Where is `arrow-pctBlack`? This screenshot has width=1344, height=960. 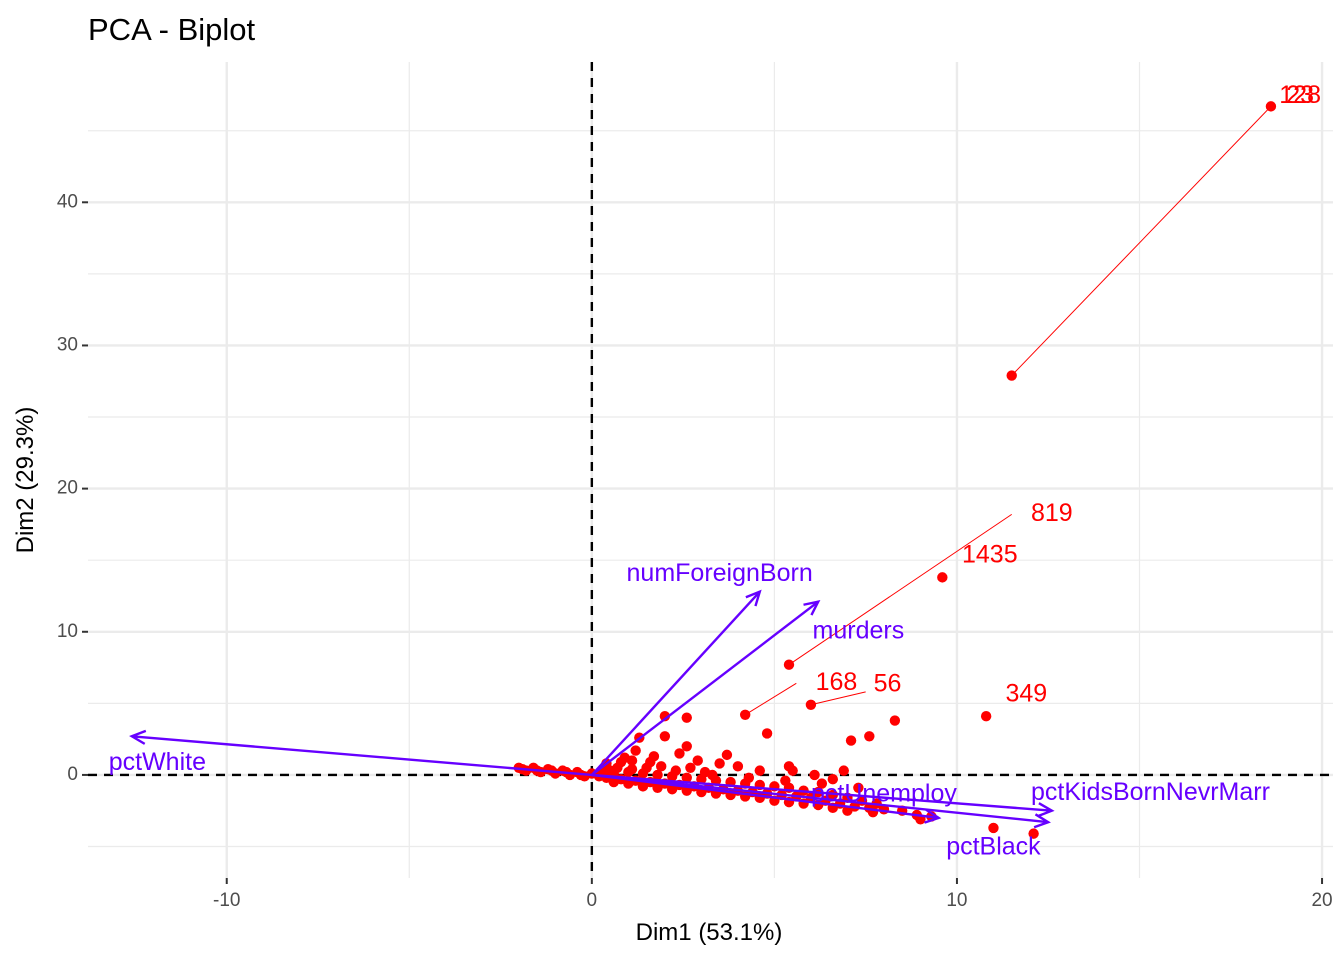
arrow-pctBlack is located at coordinates (821, 792).